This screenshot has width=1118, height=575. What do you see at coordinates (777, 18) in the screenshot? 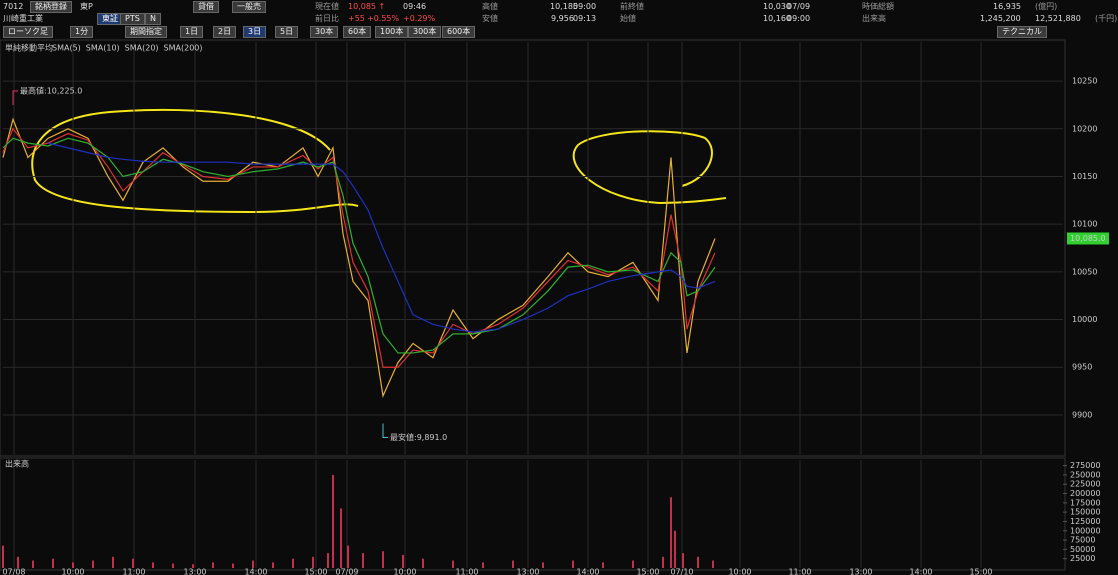
I see `quote-field: 10,160` at bounding box center [777, 18].